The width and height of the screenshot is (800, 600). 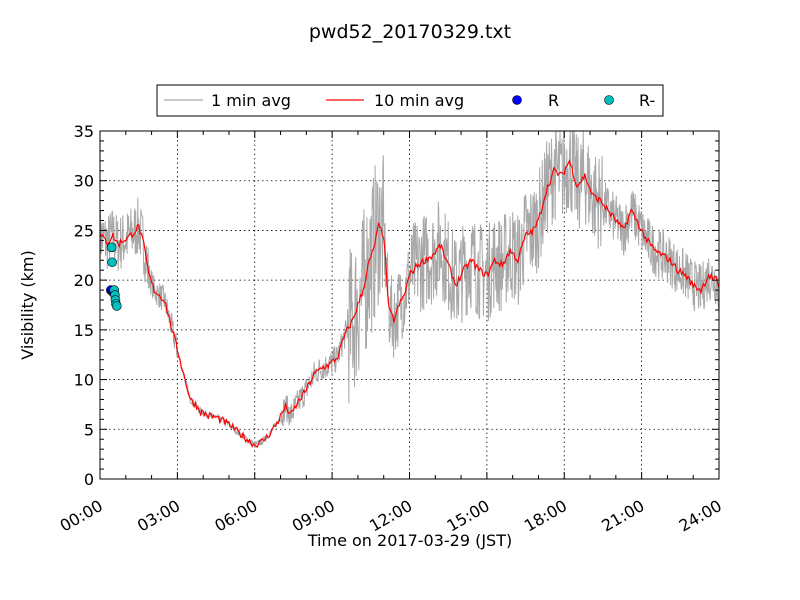 What do you see at coordinates (81, 516) in the screenshot?
I see `x-tick-label: 00:00` at bounding box center [81, 516].